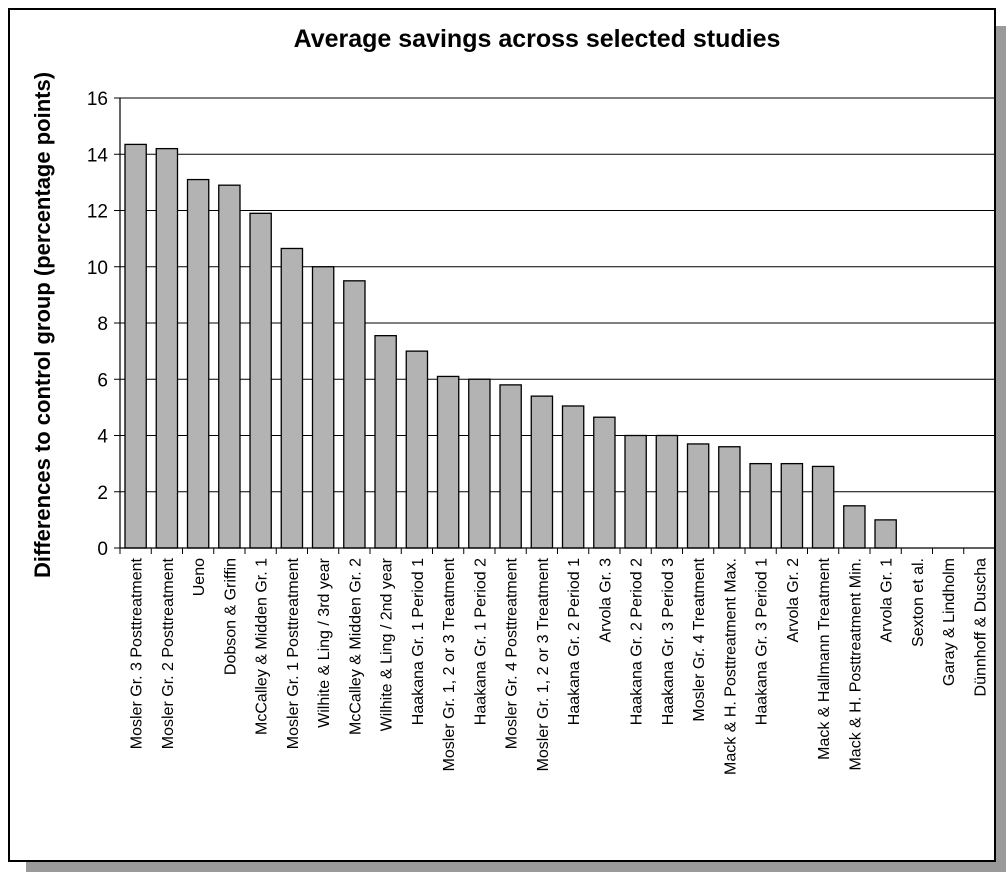  I want to click on x-tick-label: Mosler Gr. 3 Posttreatment, so click(137, 653).